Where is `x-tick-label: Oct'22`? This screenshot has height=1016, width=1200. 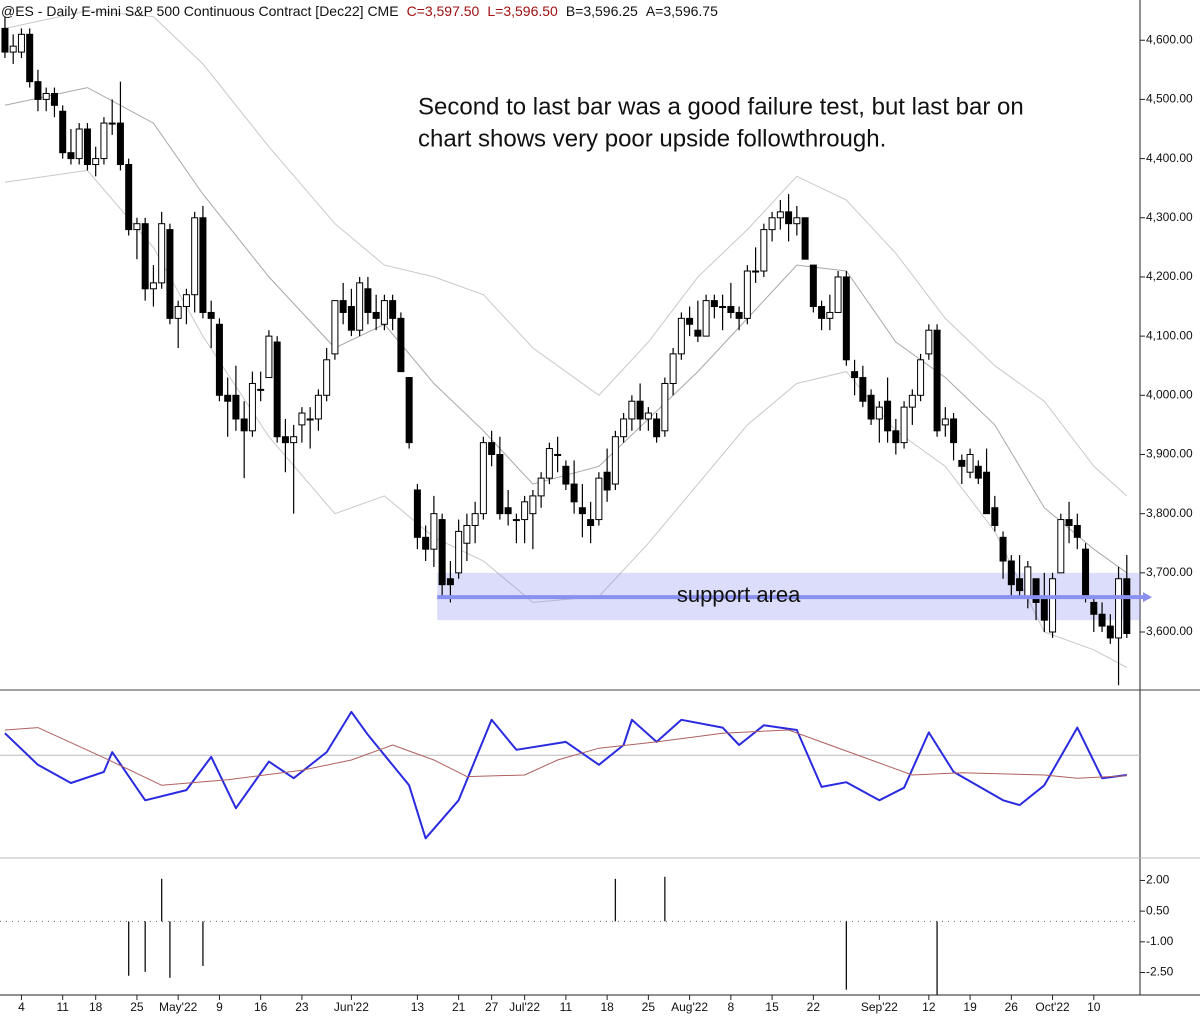 x-tick-label: Oct'22 is located at coordinates (1052, 1007).